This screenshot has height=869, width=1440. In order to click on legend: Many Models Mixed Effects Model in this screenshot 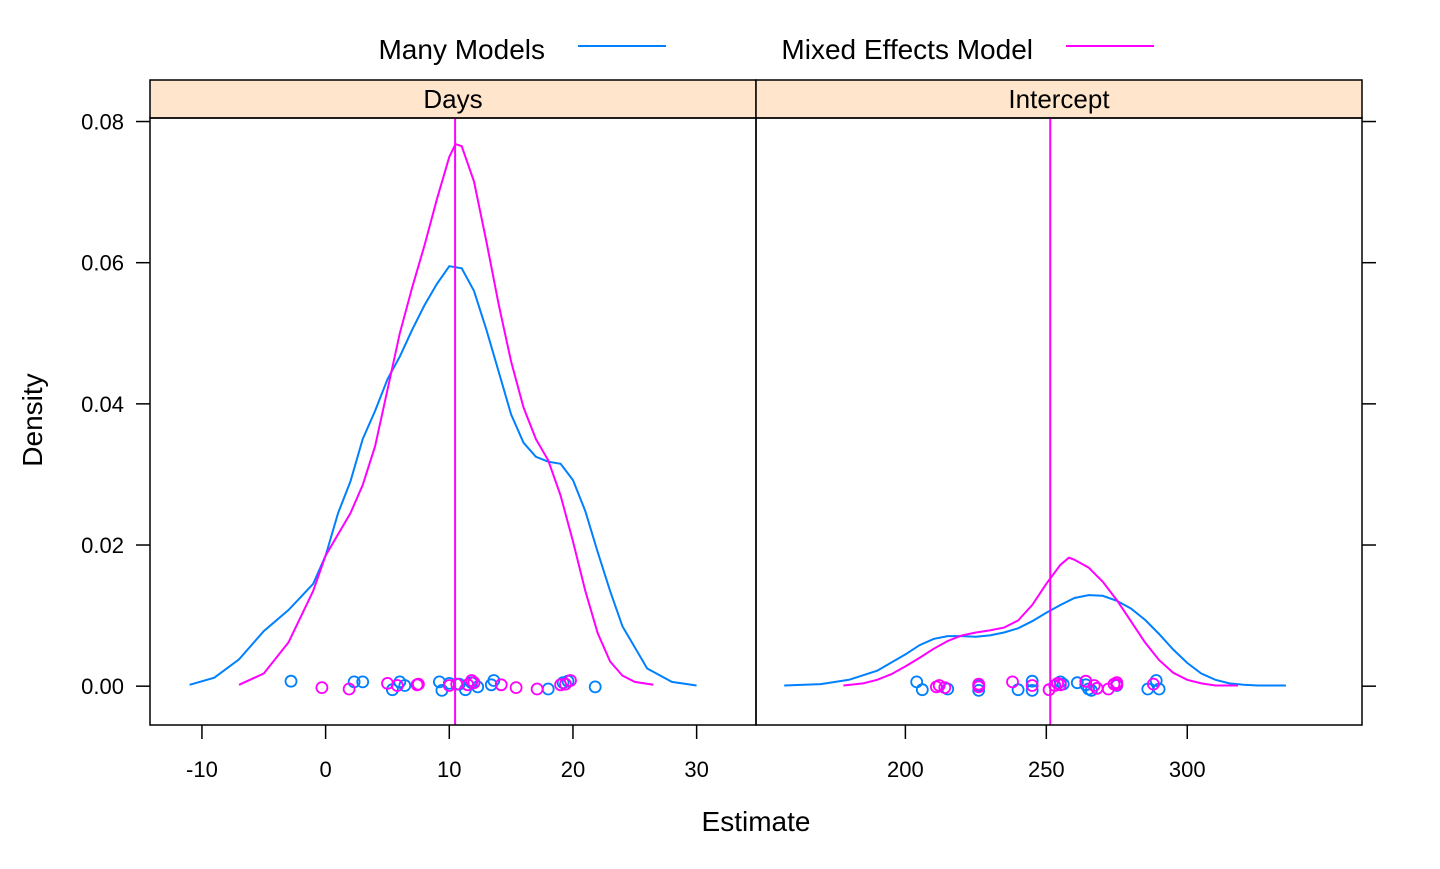, I will do `click(766, 49)`.